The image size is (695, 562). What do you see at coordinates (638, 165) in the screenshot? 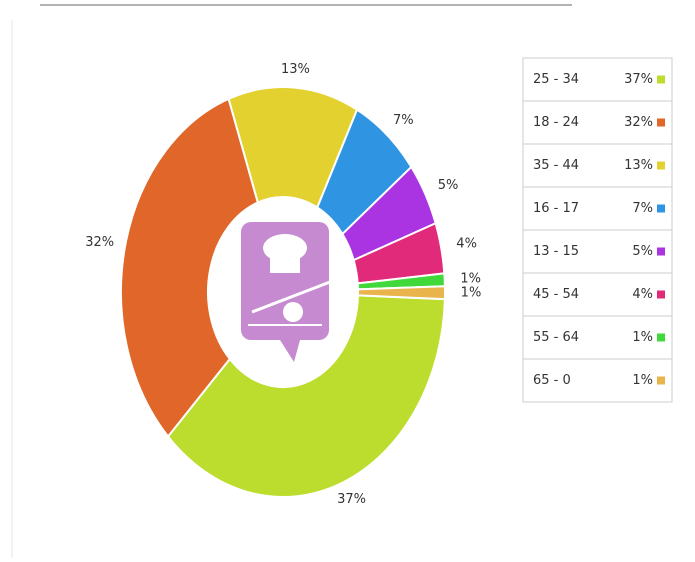
I see `legend-value: 13%` at bounding box center [638, 165].